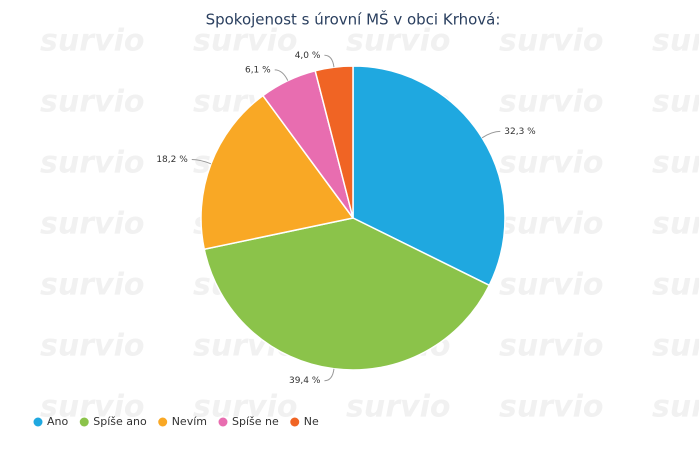 The image size is (699, 450). What do you see at coordinates (189, 421) in the screenshot?
I see `legend-label: Nevím` at bounding box center [189, 421].